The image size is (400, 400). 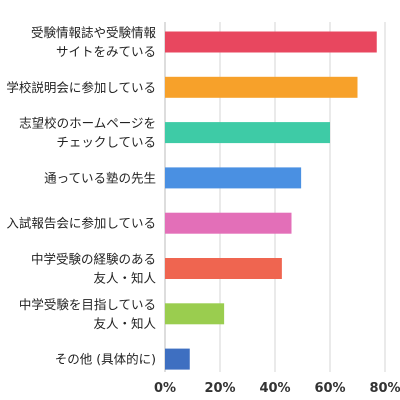 I want to click on category-label-line: 受験情報誌や受験情報, so click(x=94, y=32).